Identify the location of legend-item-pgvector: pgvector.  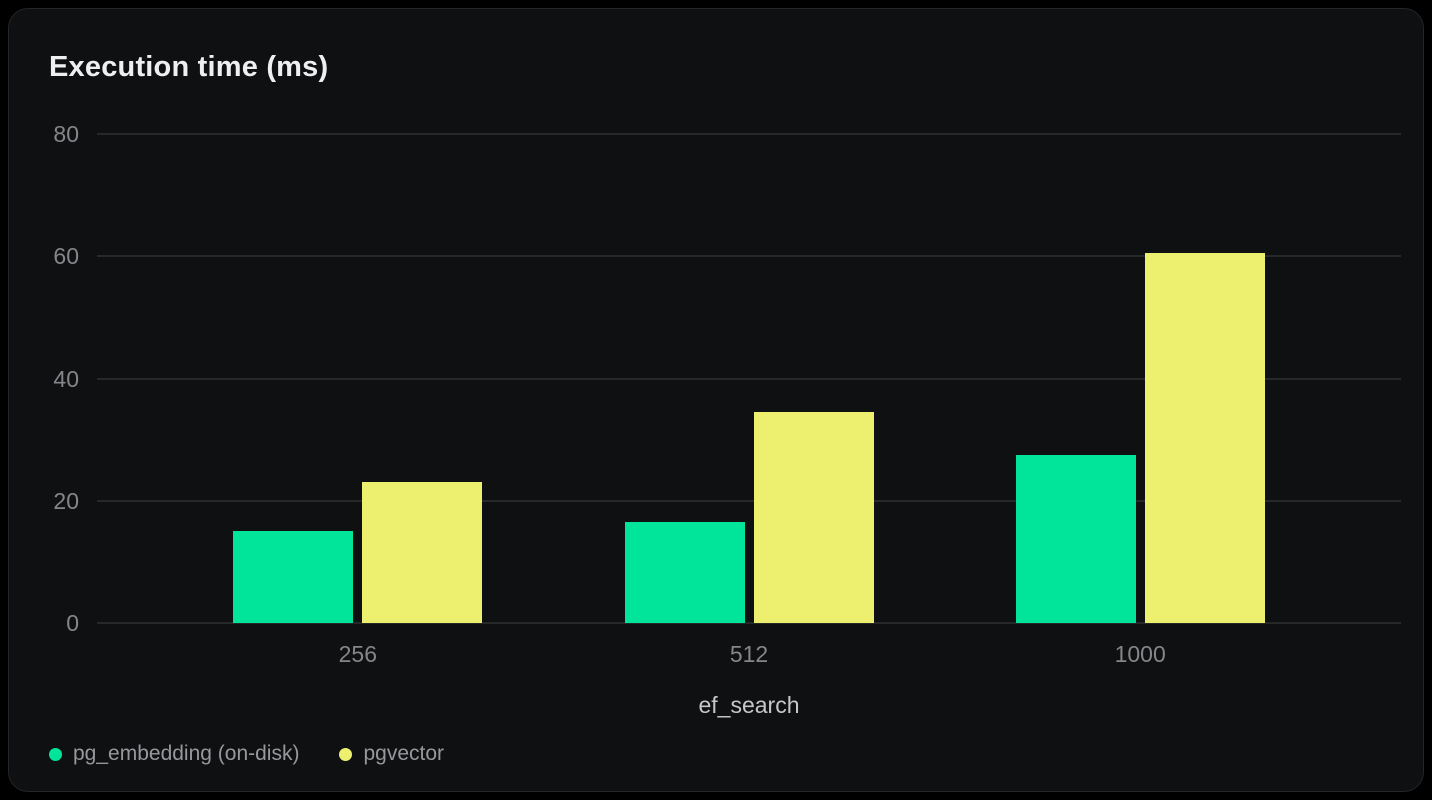
(391, 754).